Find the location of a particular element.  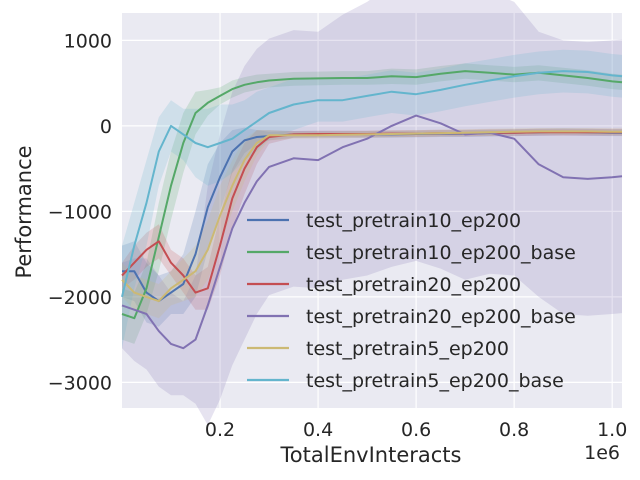

x-tick-label: 0.6 is located at coordinates (416, 430).